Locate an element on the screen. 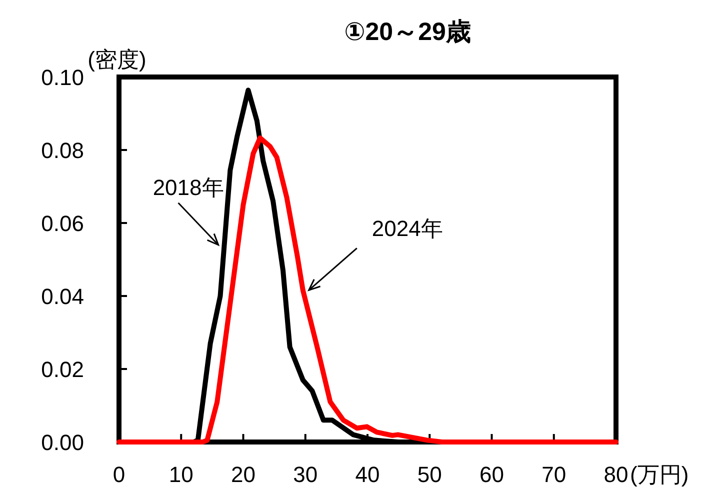  chart-title: ①20～29歳 is located at coordinates (407, 32).